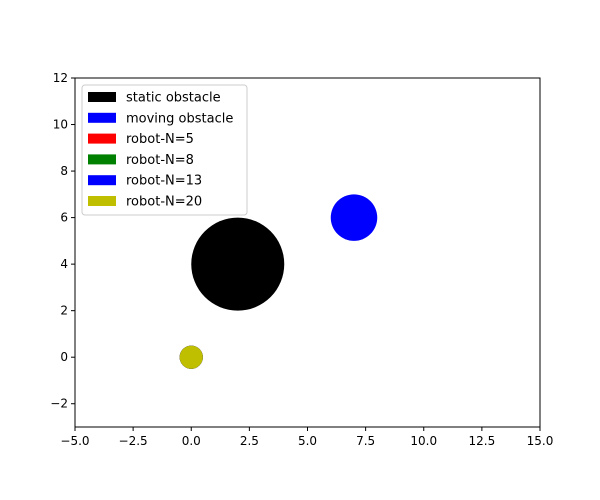 The image size is (600, 500). What do you see at coordinates (74, 441) in the screenshot?
I see `x-tick-label: −5.0` at bounding box center [74, 441].